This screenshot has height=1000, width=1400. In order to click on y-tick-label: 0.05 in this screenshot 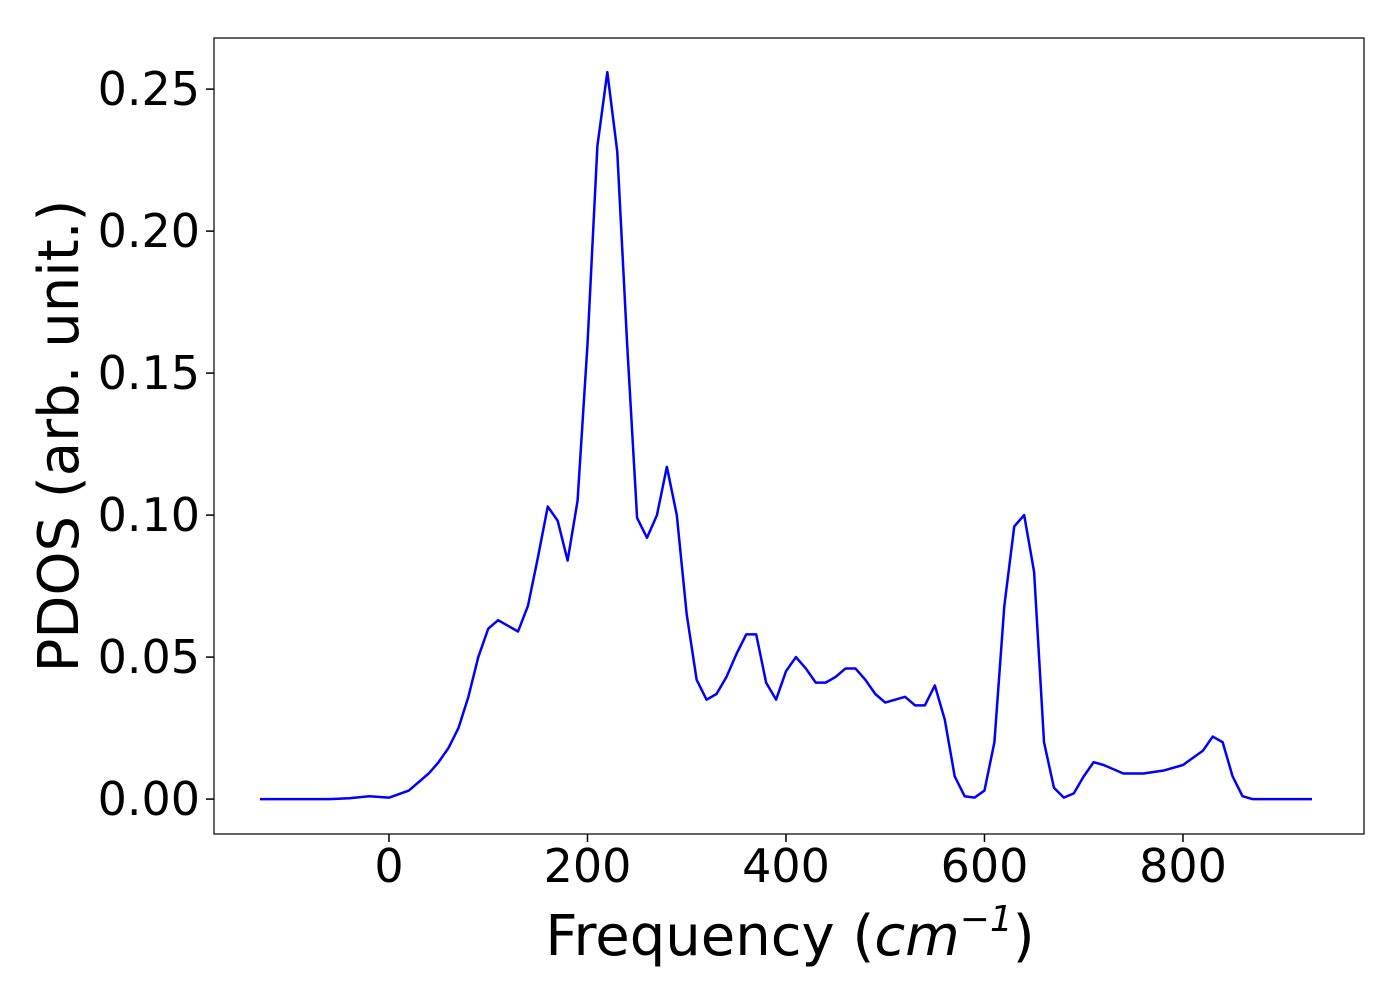, I will do `click(149, 657)`.